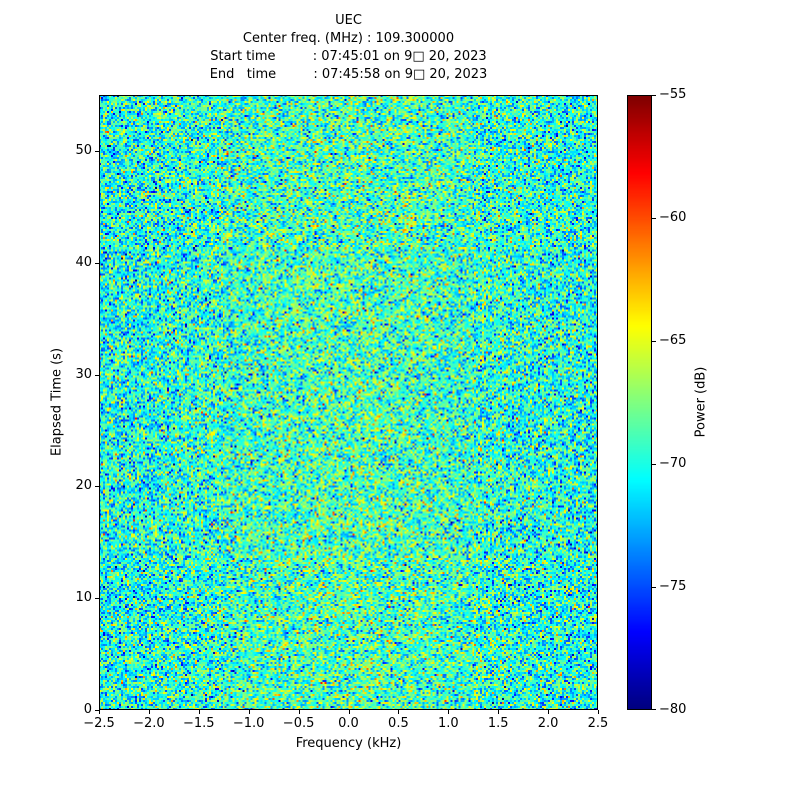  I want to click on x-axis-tick-label: −2.0, so click(149, 723).